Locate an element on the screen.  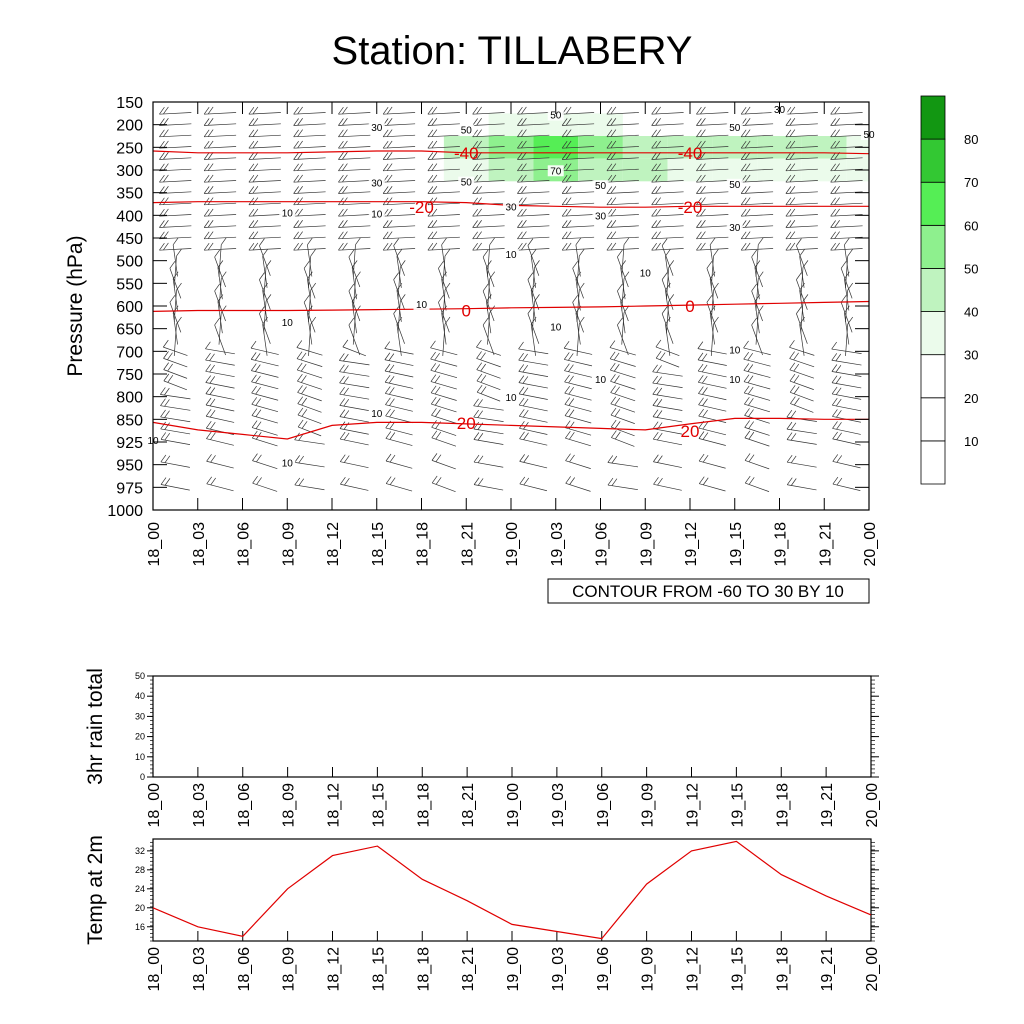
y-tick-label: 950 is located at coordinates (129, 466).